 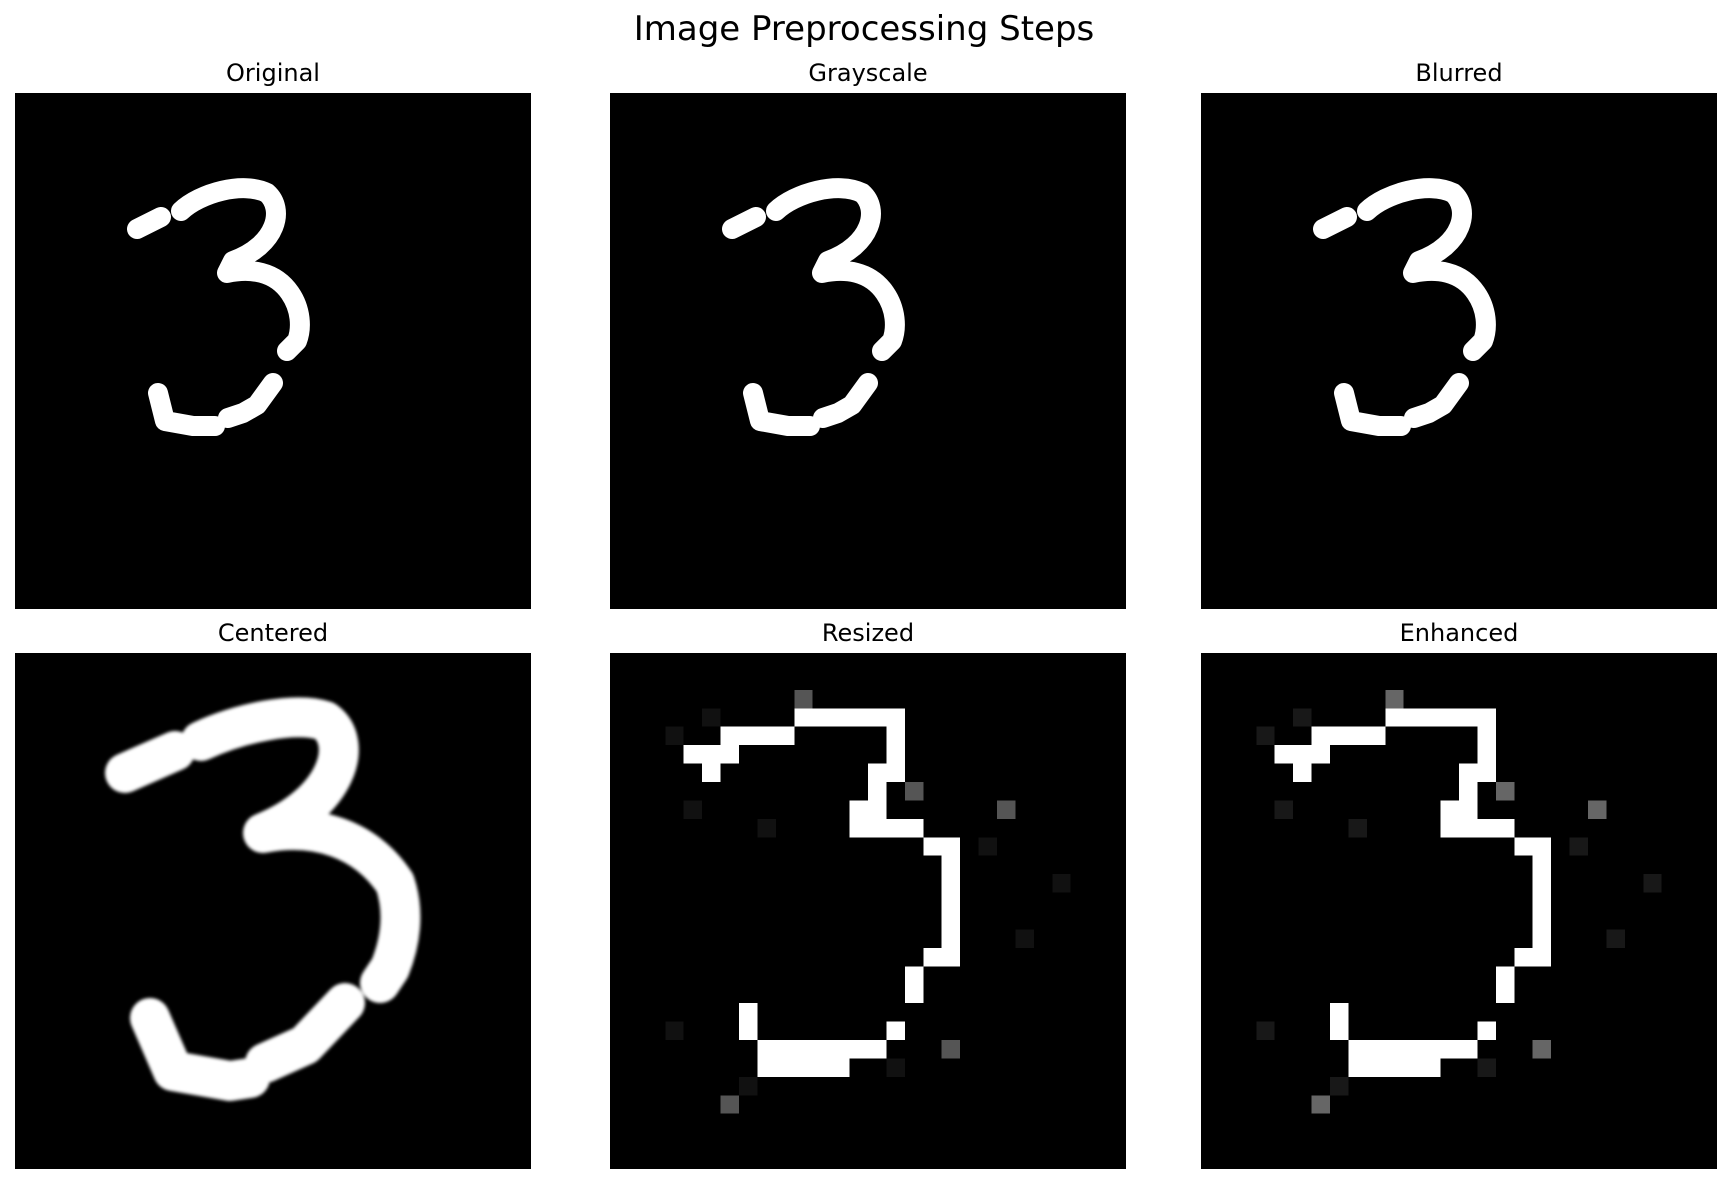 What do you see at coordinates (868, 633) in the screenshot?
I see `panel-title-resized: Resized` at bounding box center [868, 633].